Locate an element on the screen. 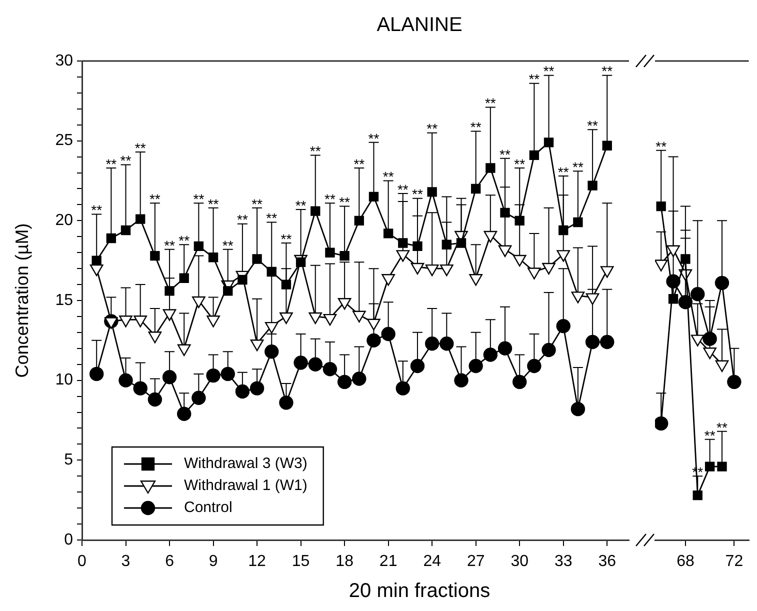 This screenshot has height=611, width=757. y-tick-label: 15 is located at coordinates (64, 300).